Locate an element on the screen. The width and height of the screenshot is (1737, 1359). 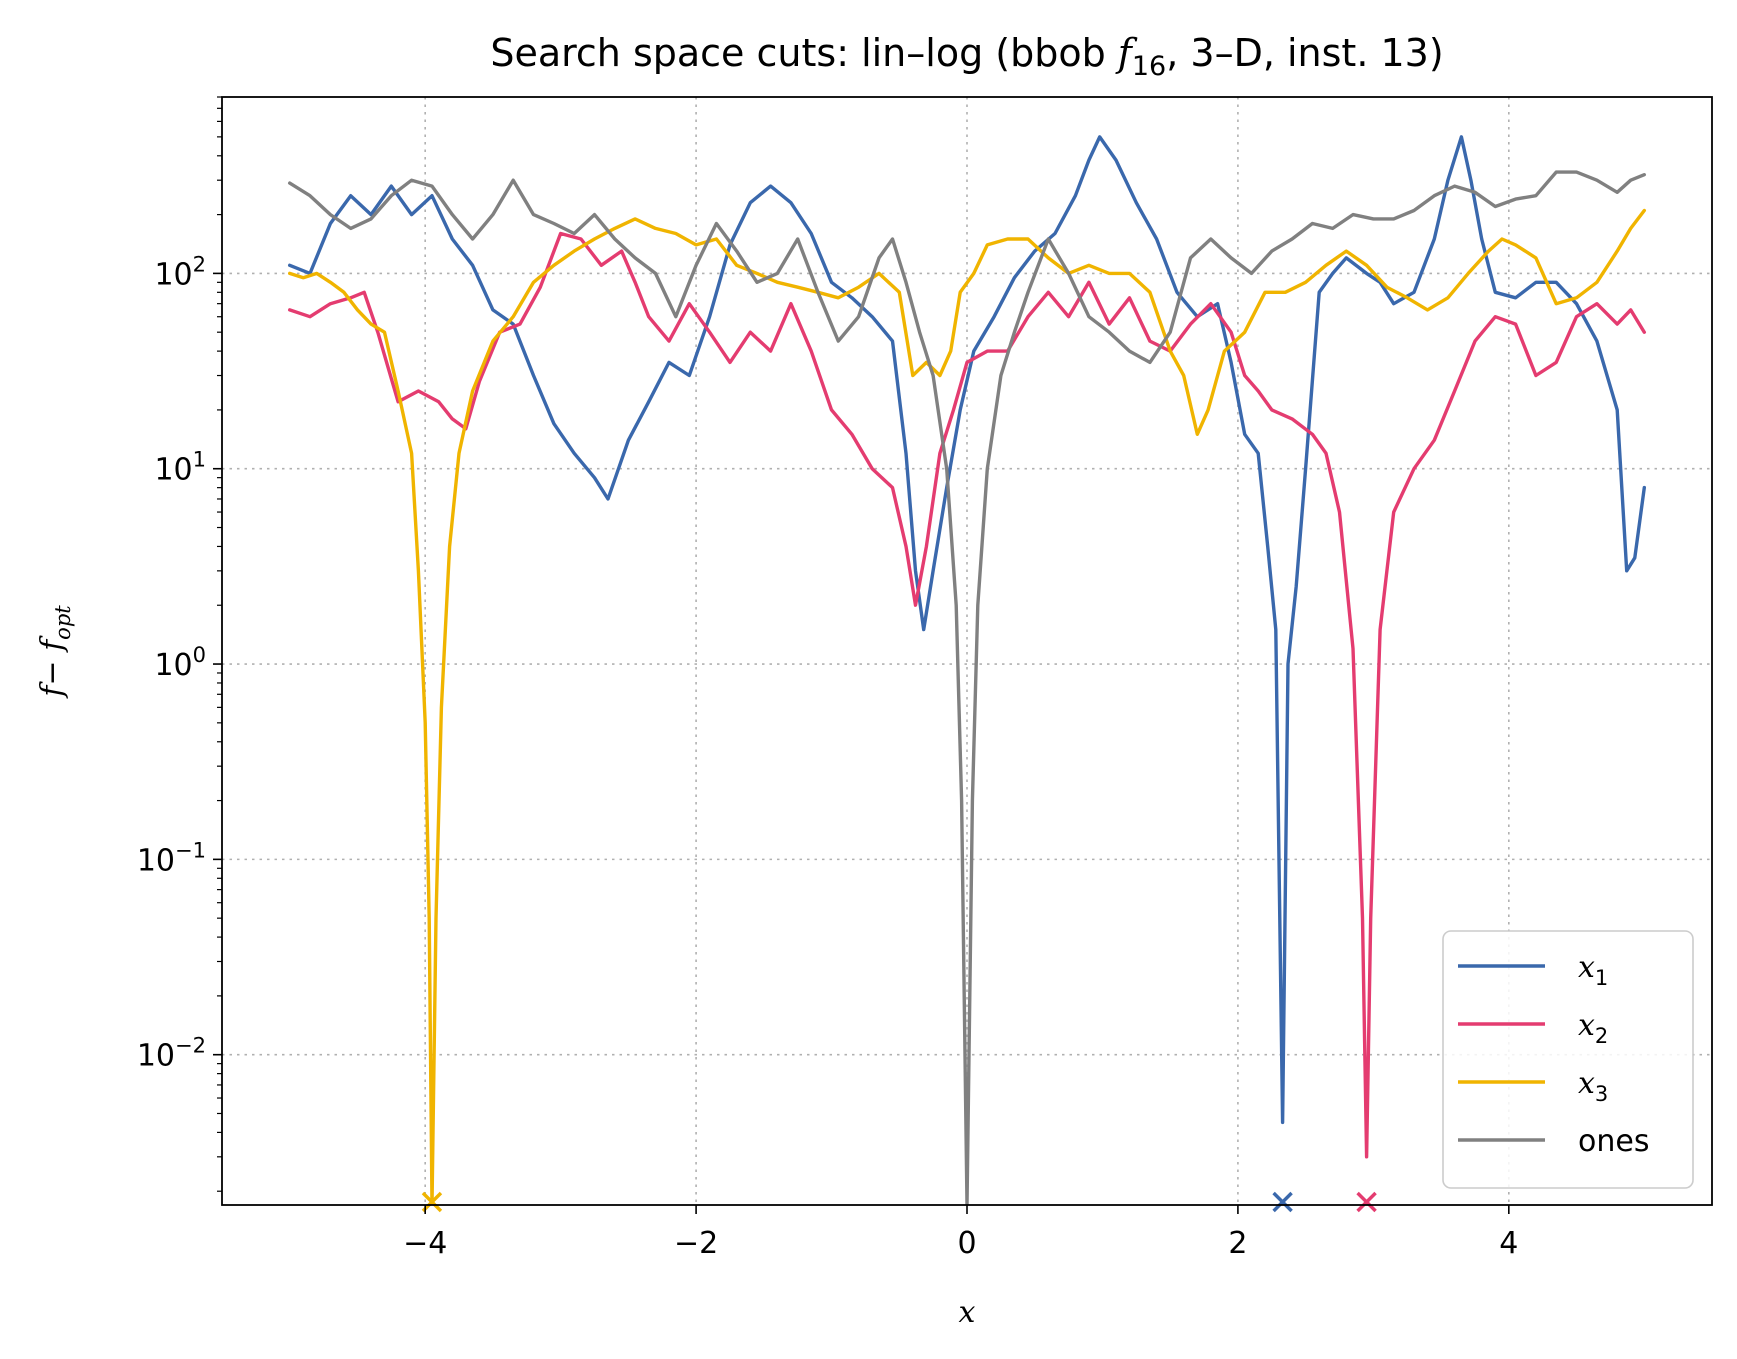
y-tick-label: 10⁰ is located at coordinates (180, 663).